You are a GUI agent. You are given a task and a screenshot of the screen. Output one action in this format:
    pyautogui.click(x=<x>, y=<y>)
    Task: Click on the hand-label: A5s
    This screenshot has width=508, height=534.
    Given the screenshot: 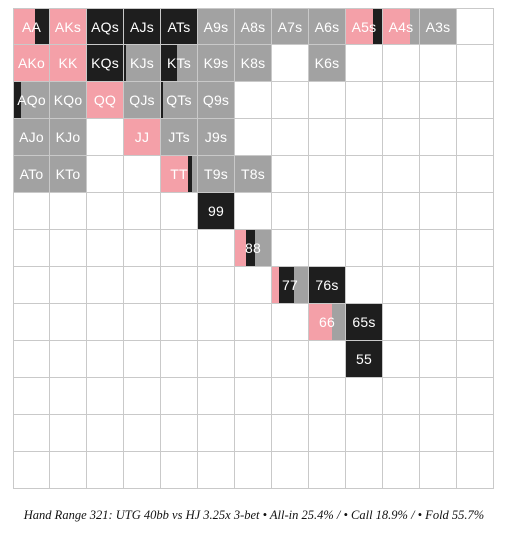 What is the action you would take?
    pyautogui.click(x=364, y=26)
    